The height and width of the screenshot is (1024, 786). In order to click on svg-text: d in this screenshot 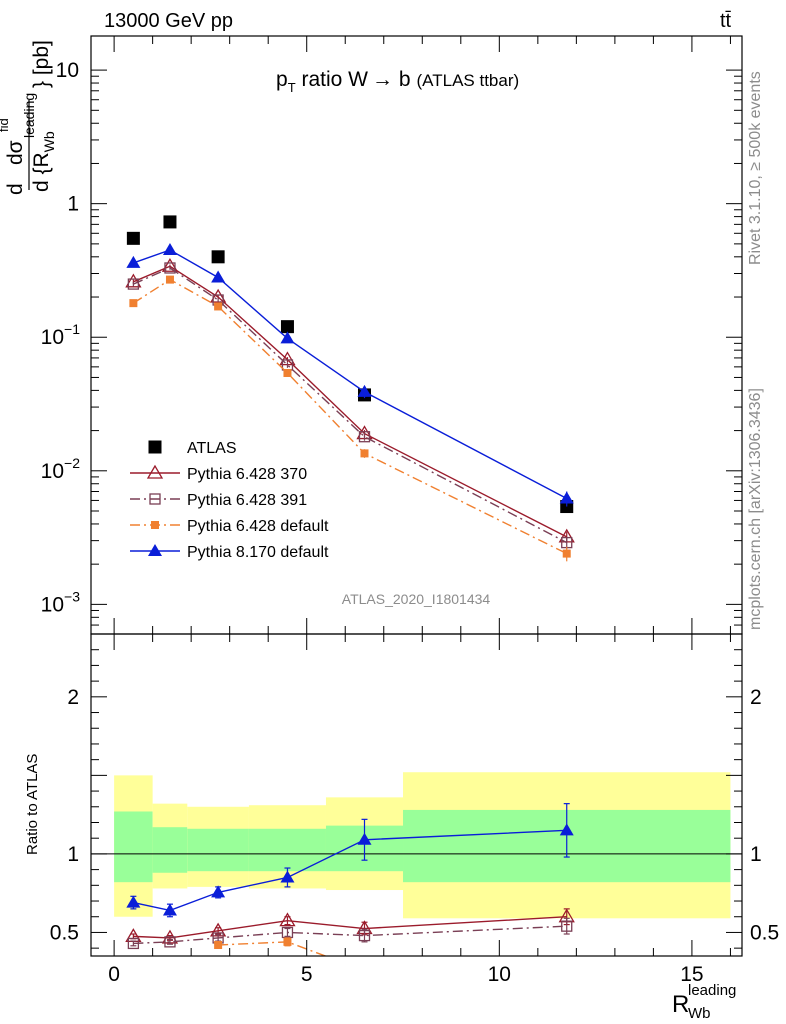, I will do `click(15, 189)`.